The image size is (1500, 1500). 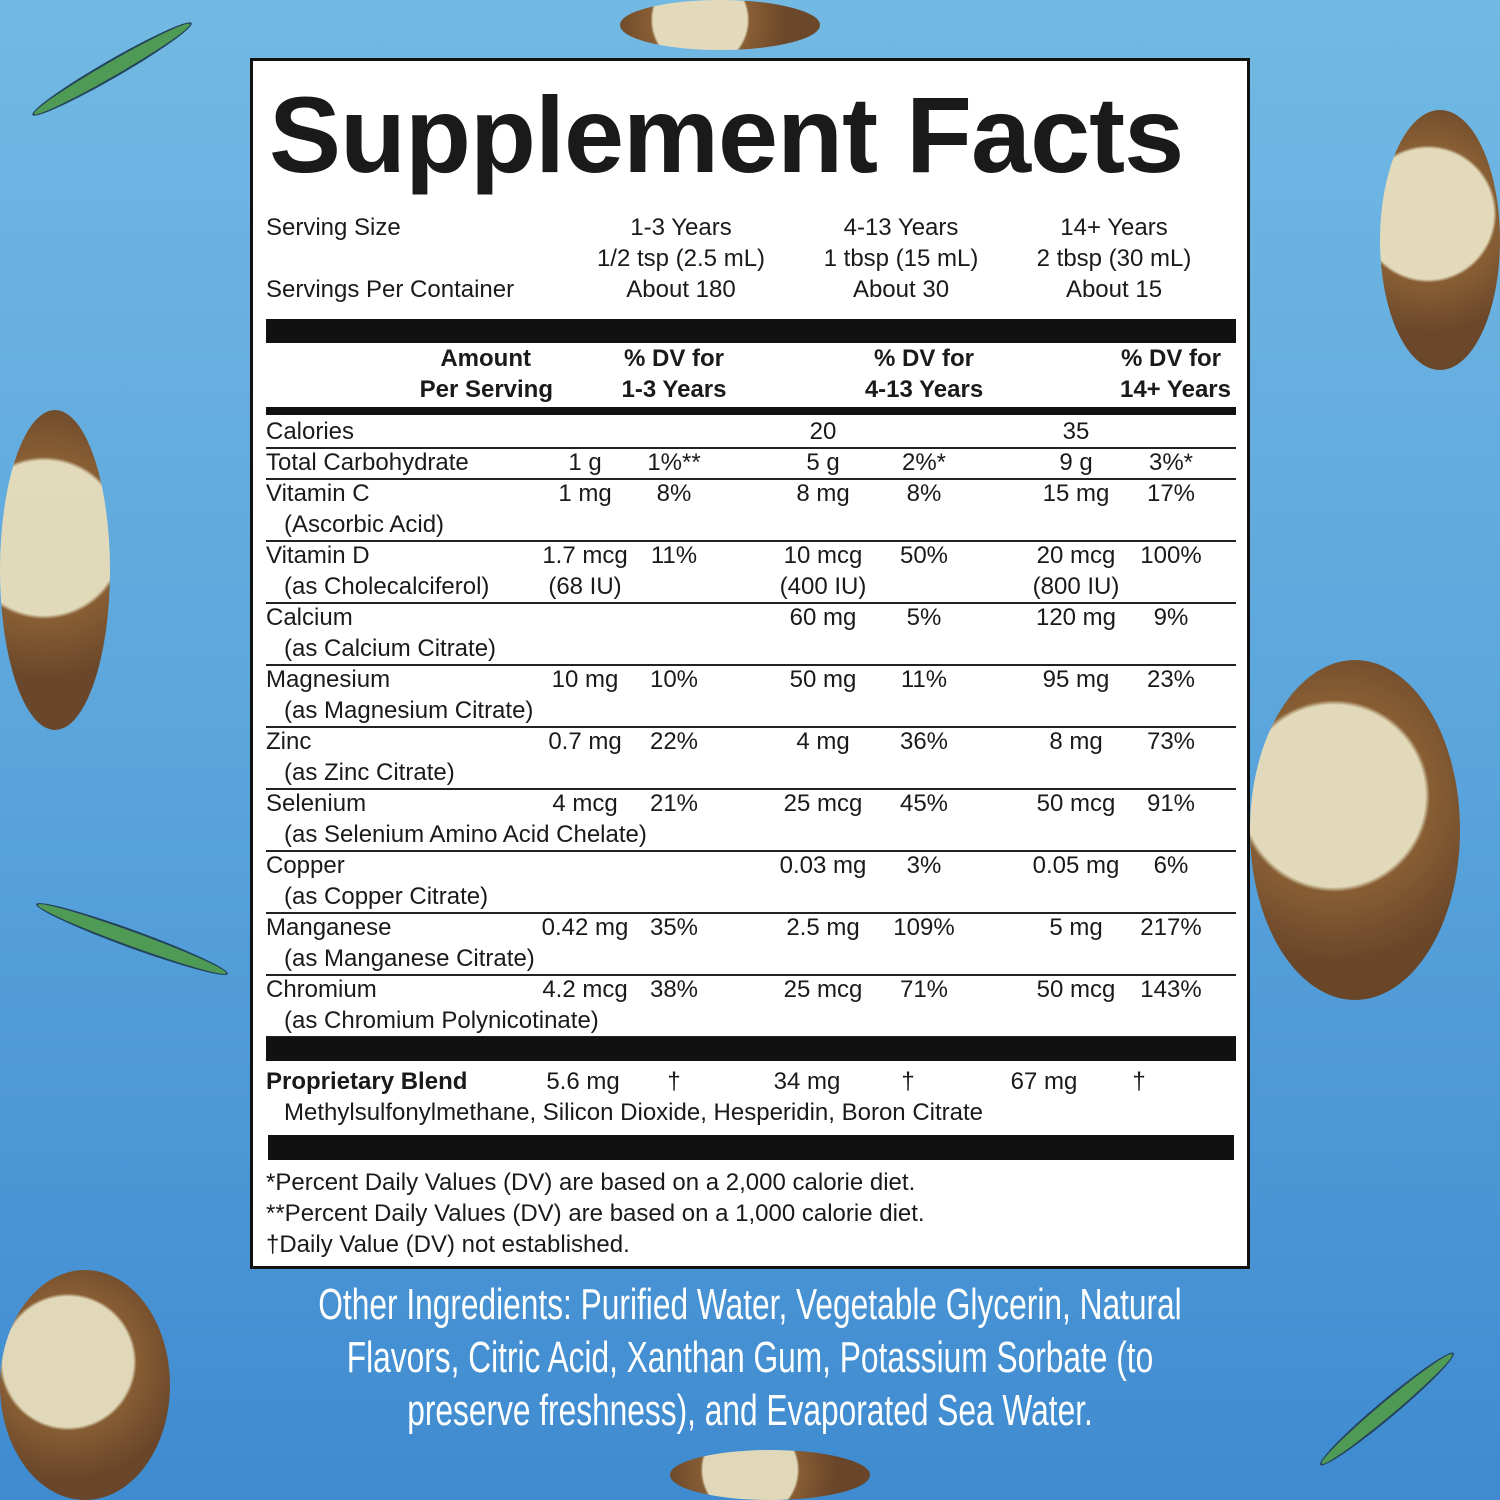 I want to click on nutrient-name: Calories, so click(x=310, y=431).